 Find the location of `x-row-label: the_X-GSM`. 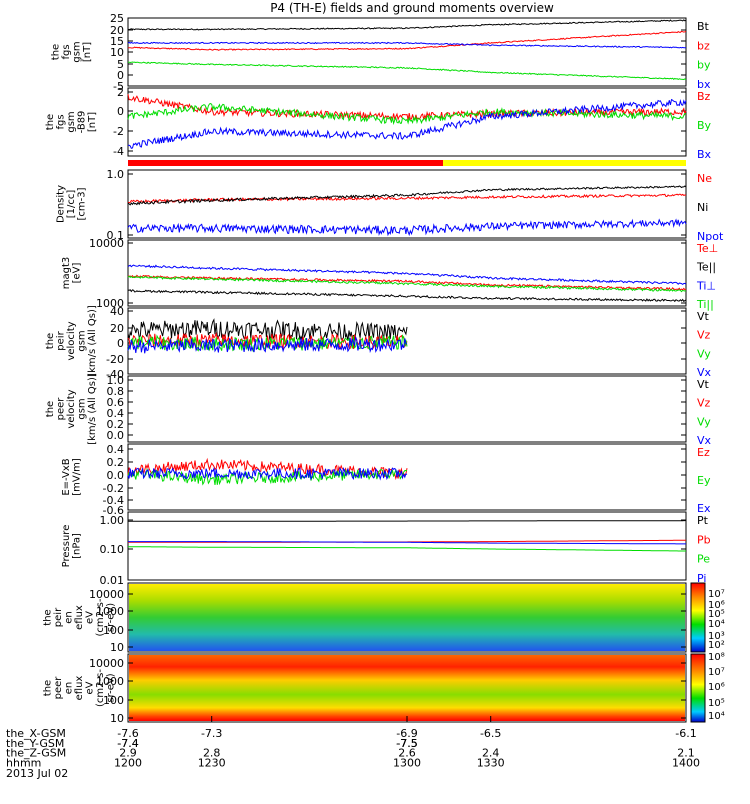

x-row-label: the_X-GSM is located at coordinates (36, 733).